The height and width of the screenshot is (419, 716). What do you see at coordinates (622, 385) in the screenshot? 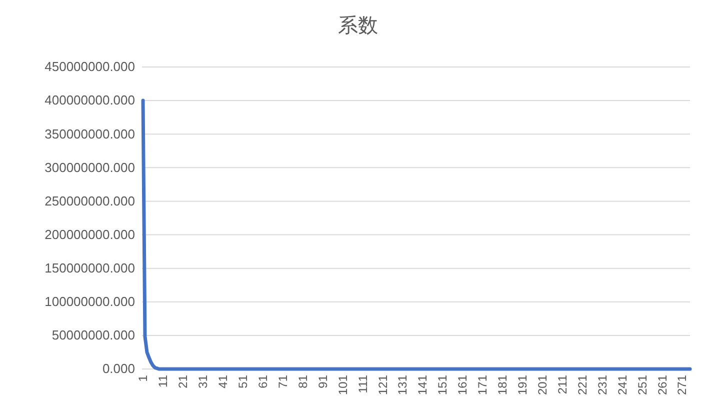
I see `x-tick-label: 241` at bounding box center [622, 385].